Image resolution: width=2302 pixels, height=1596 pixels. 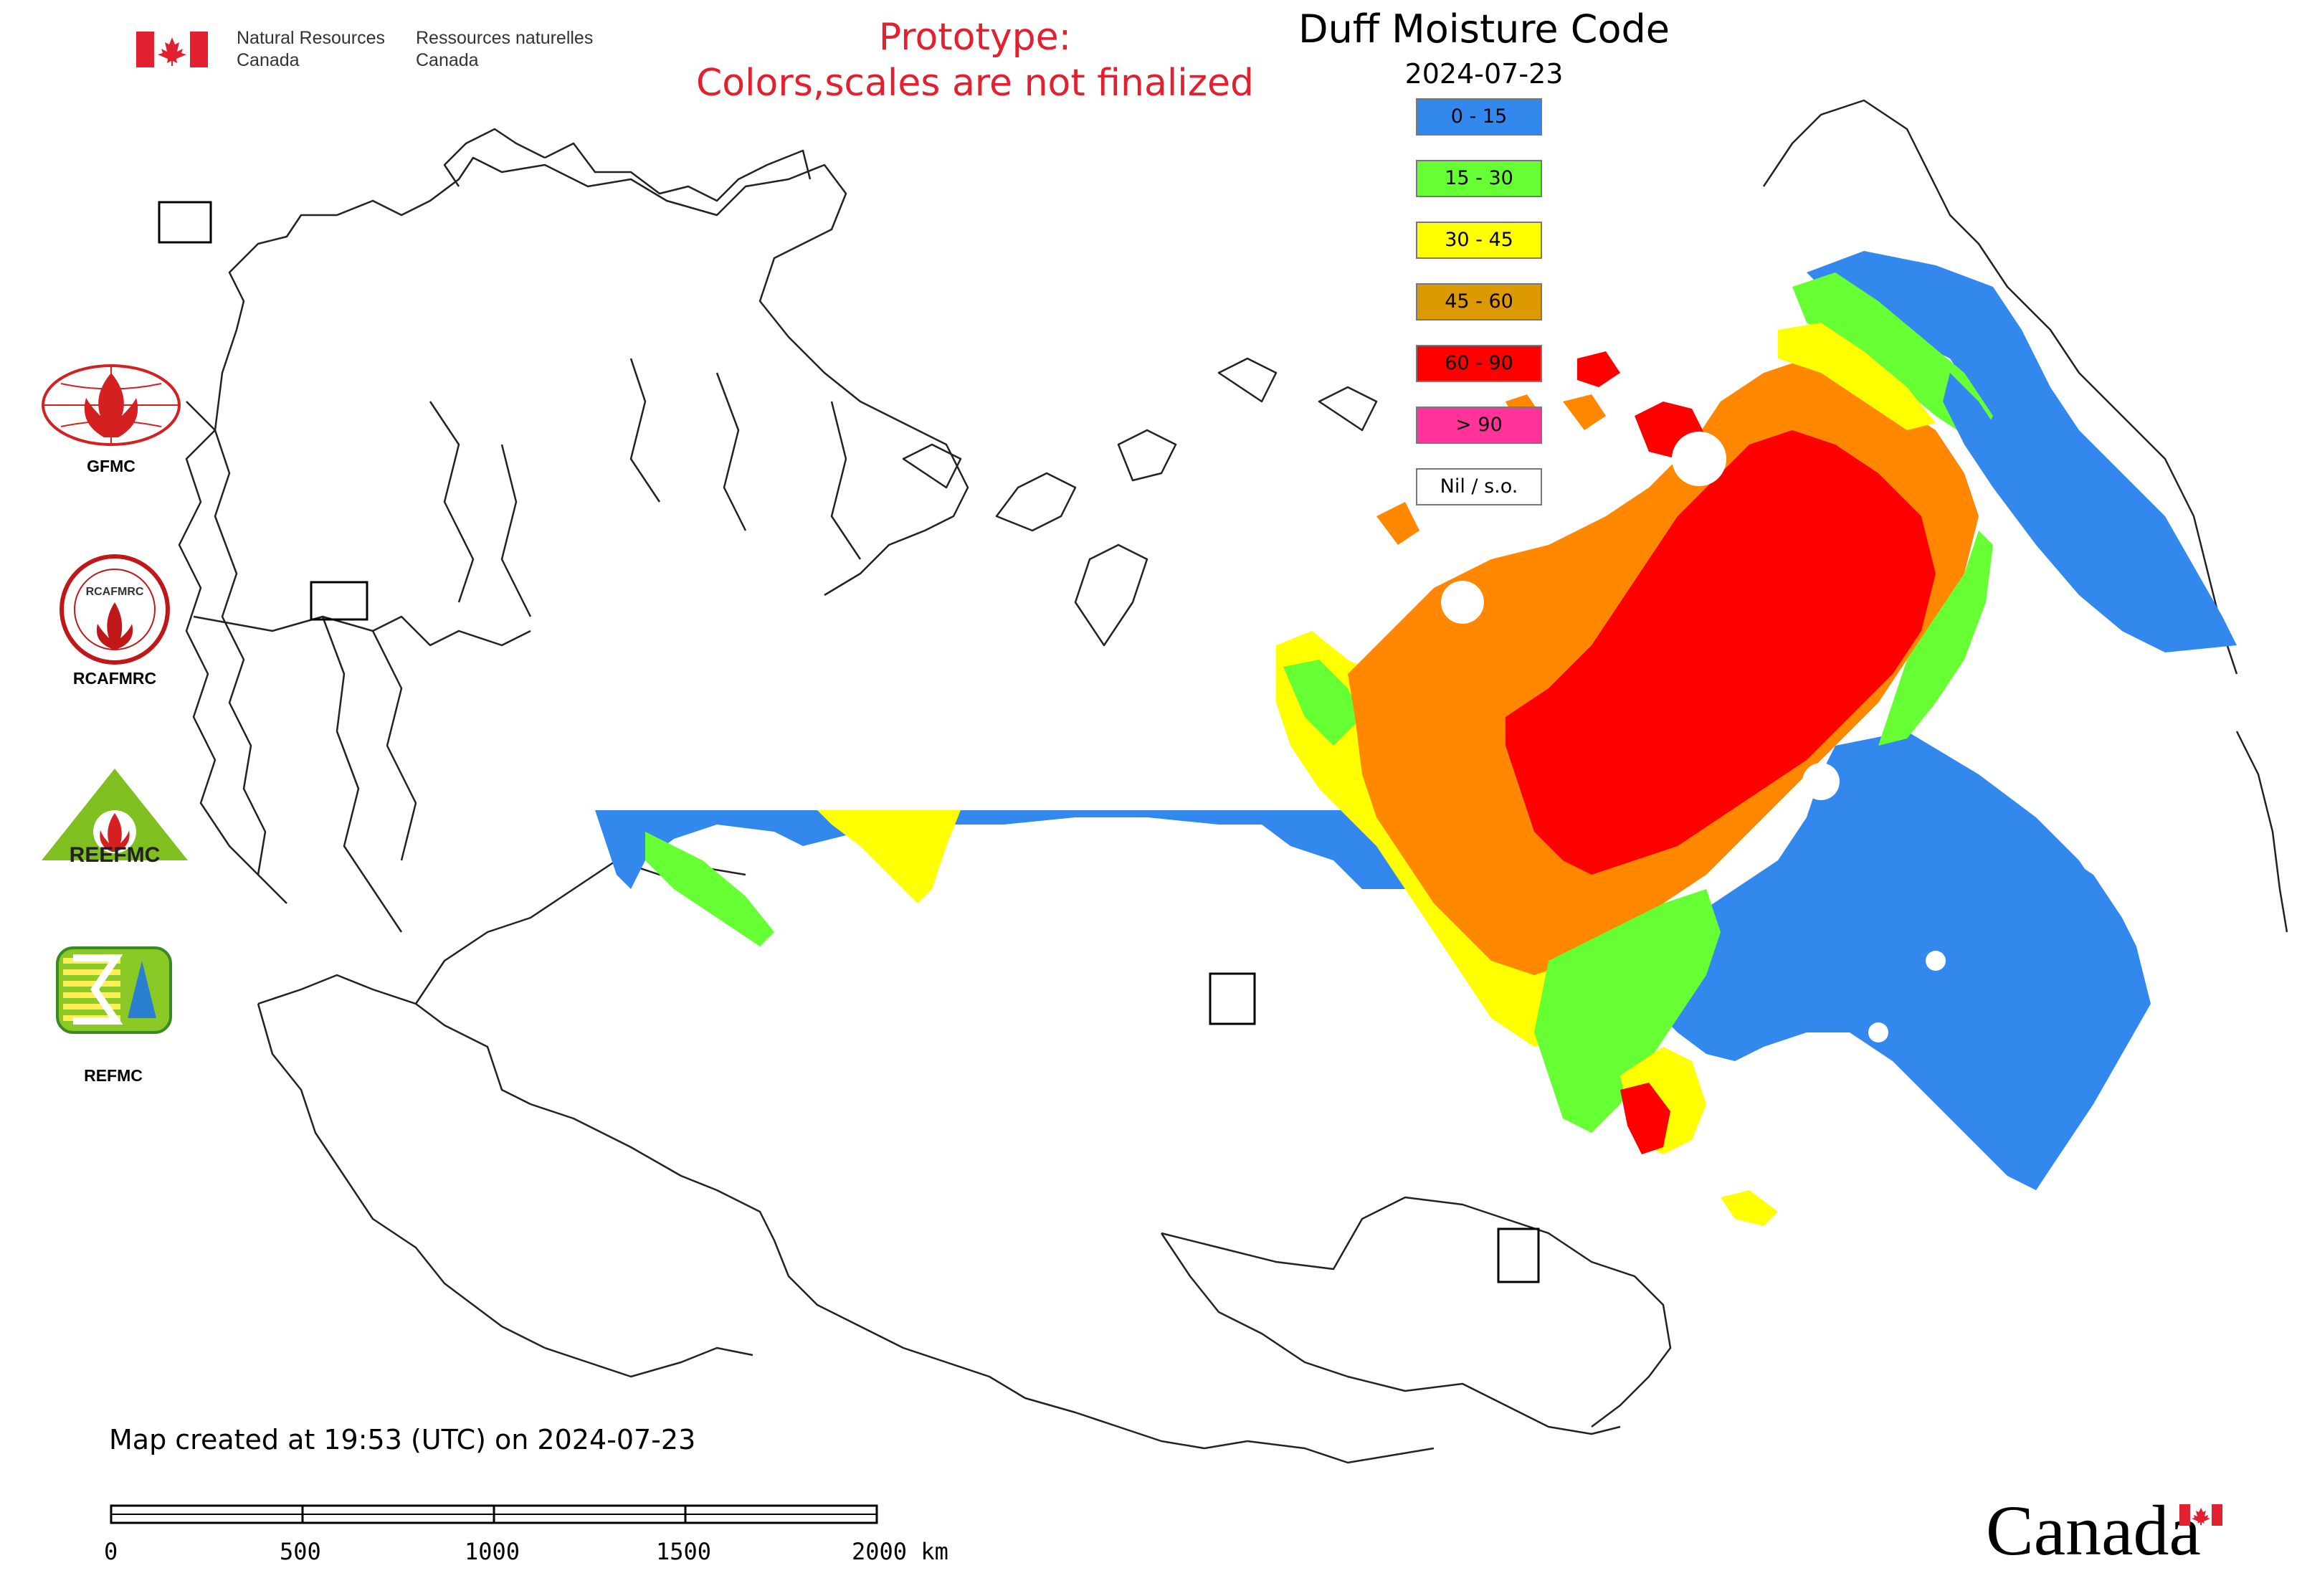 I want to click on legend-label: > 90, so click(x=1479, y=425).